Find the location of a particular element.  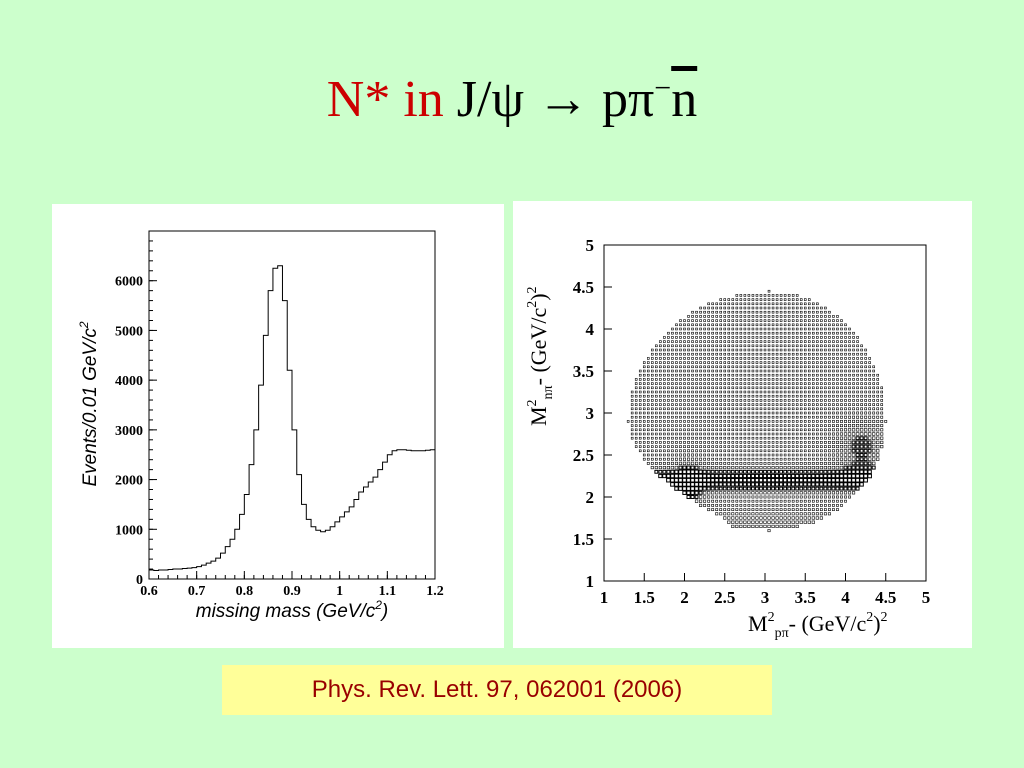

hist-x-axis-label: missing mass (GeV/c2) is located at coordinates (292, 610).